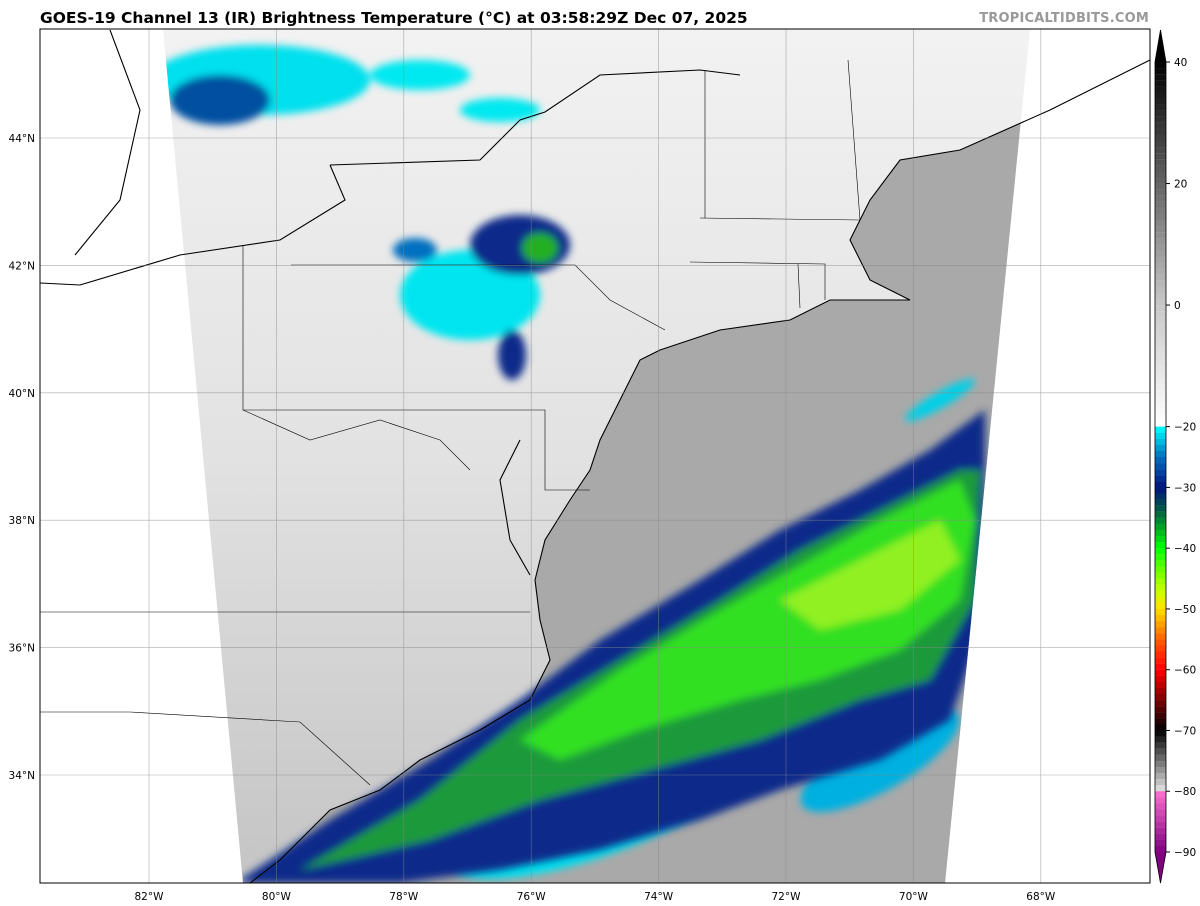  What do you see at coordinates (1064, 18) in the screenshot?
I see `watermark: TROPICALTIDBITS.COM` at bounding box center [1064, 18].